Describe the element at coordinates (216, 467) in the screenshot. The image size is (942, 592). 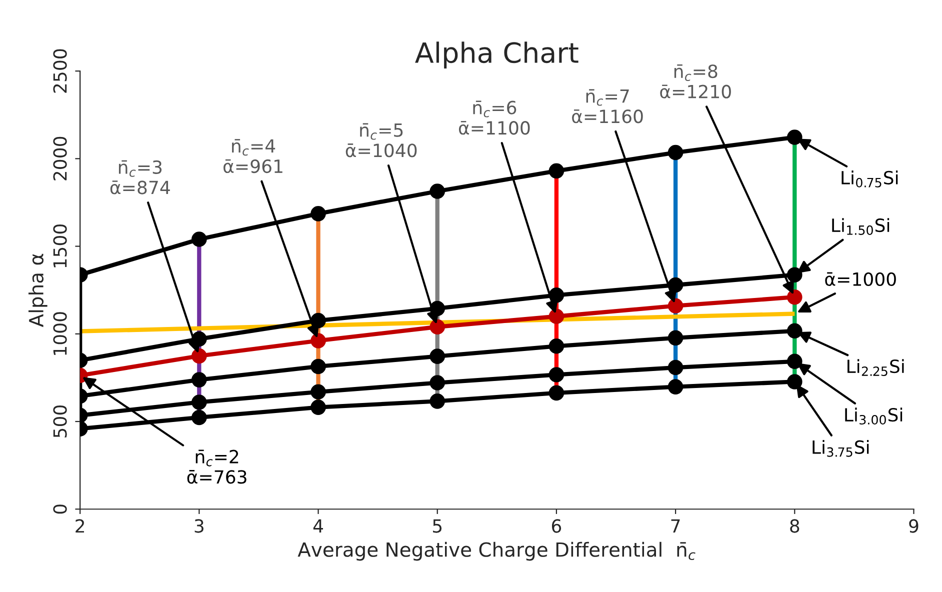
I see `annotation: n̄$_{c}$=2 ᾱ=763` at that location.